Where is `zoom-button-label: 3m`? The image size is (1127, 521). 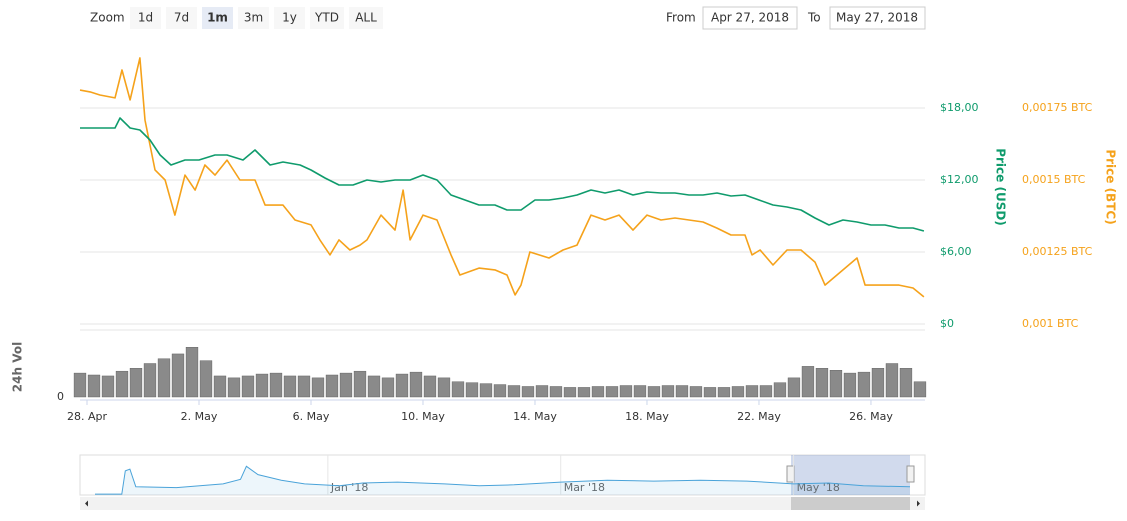 zoom-button-label: 3m is located at coordinates (253, 18).